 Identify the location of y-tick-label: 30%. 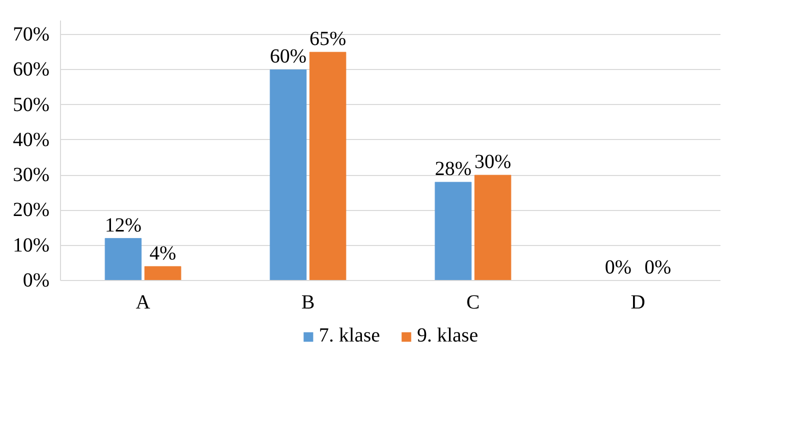
(31, 175).